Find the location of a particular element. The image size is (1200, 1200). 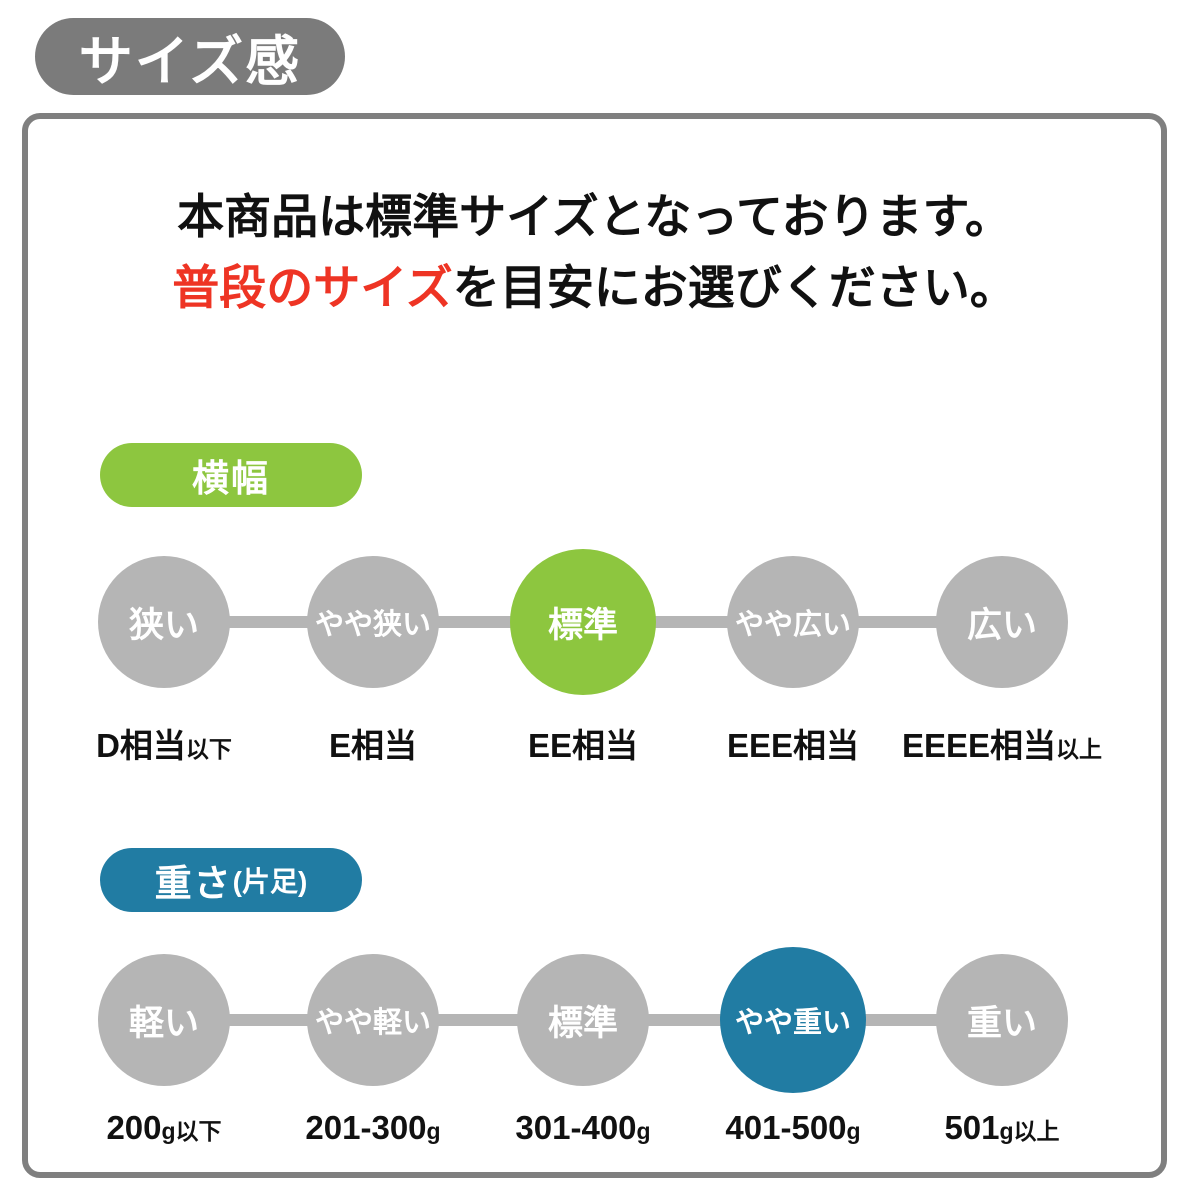

width-value-labels: D相当以下 E相当 EE相当 EEE相当 EEEE相当以上 is located at coordinates (594, 744).